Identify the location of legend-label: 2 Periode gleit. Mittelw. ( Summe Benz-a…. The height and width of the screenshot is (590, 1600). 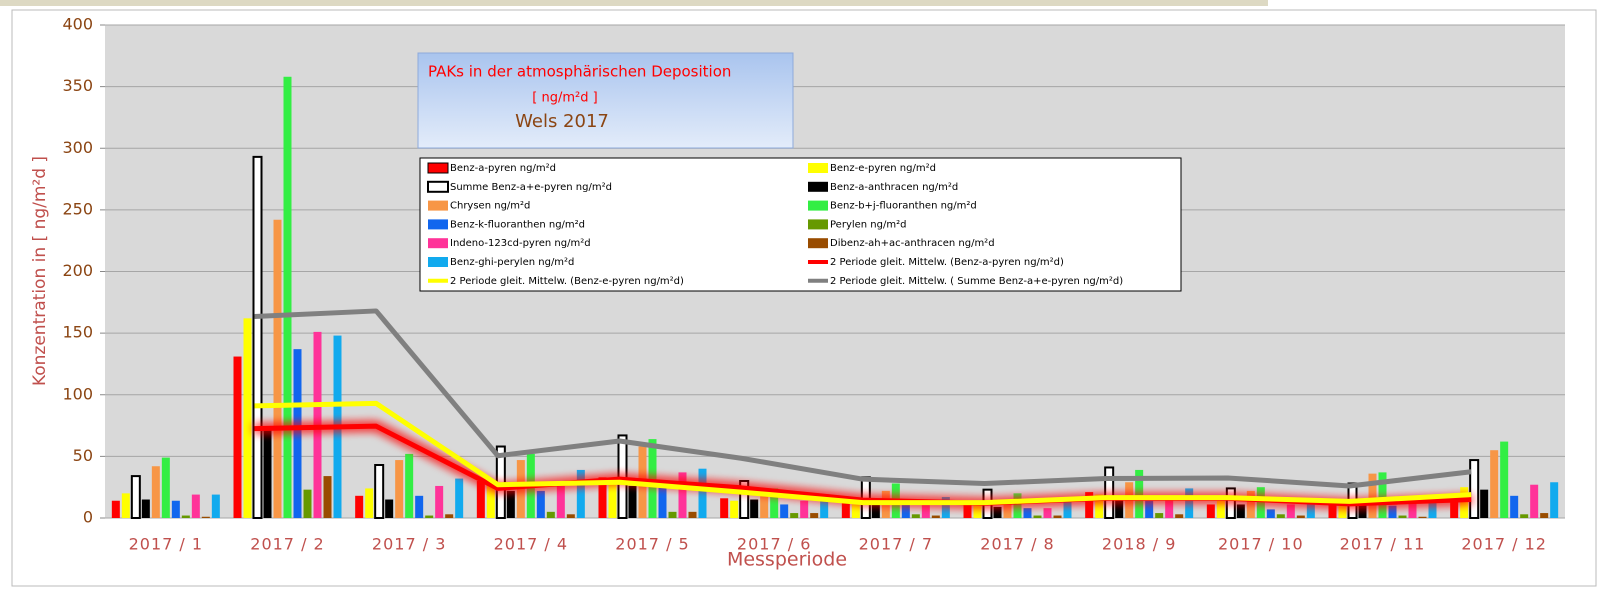
(976, 281).